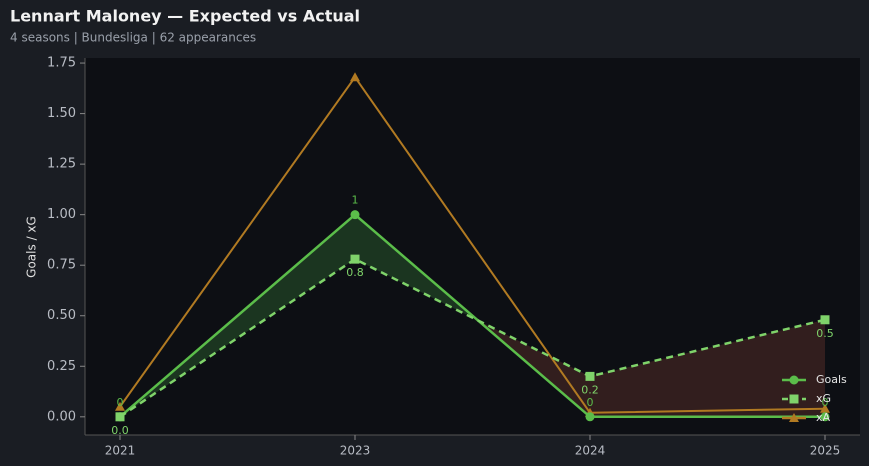  Describe the element at coordinates (120, 430) in the screenshot. I see `data-label: 0.0` at that location.